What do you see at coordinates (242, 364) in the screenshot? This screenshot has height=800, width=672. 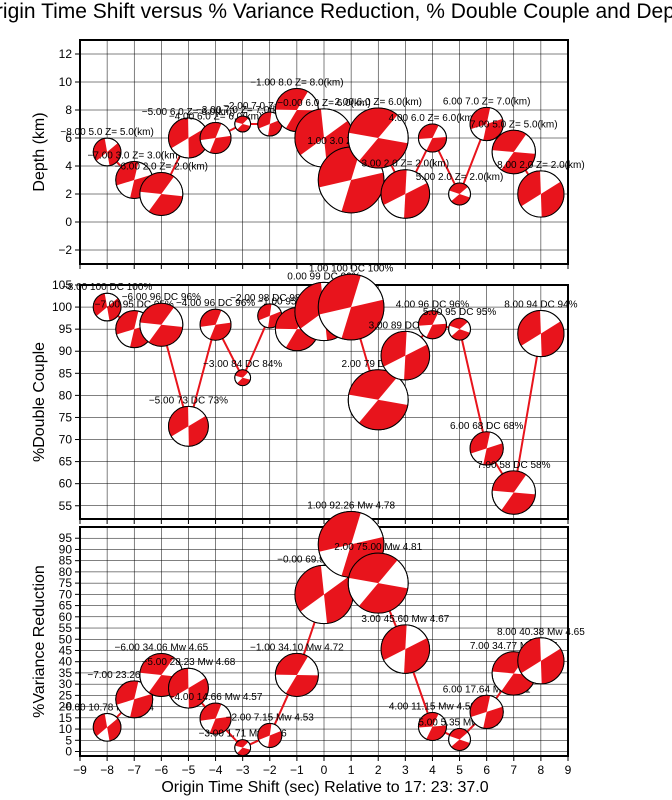 I see `data-label: −3.00 84 DC 84%` at bounding box center [242, 364].